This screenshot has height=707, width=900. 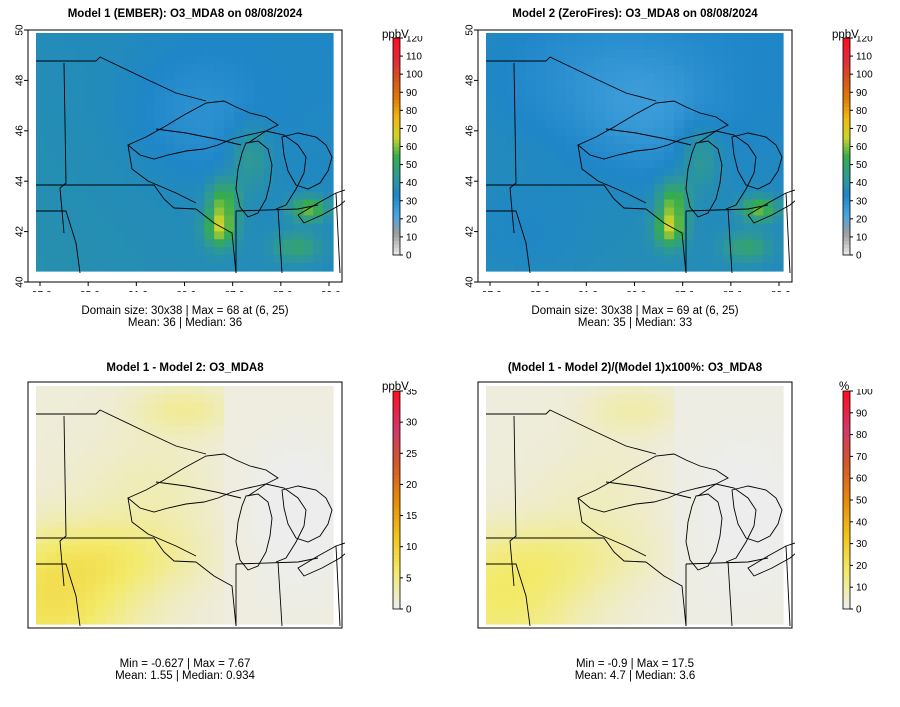 I want to click on colorbar-tick-label: 0, so click(x=409, y=610).